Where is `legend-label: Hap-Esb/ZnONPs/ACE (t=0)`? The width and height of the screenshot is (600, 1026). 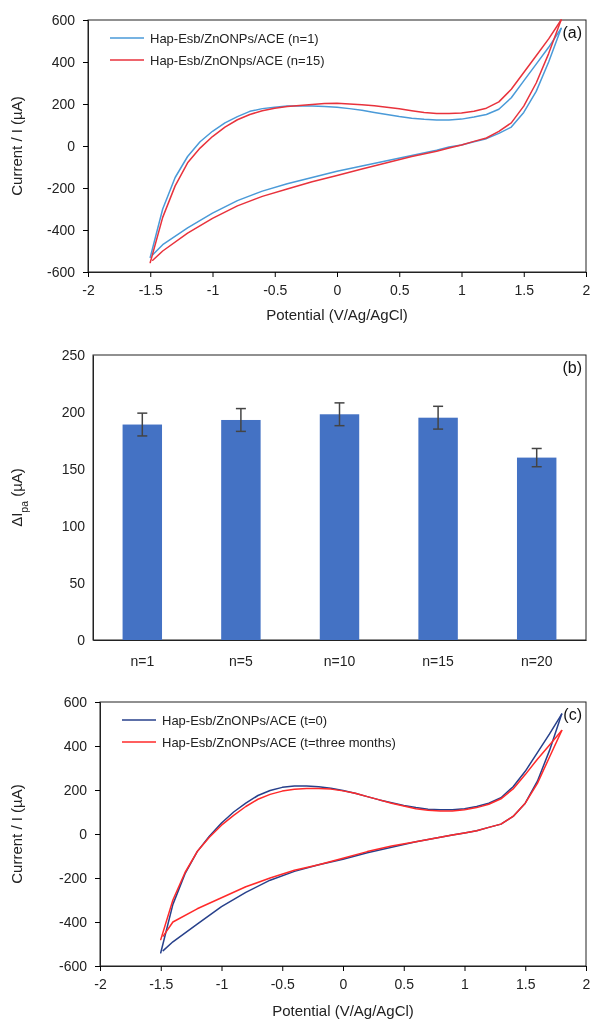 legend-label: Hap-Esb/ZnONPs/ACE (t=0) is located at coordinates (245, 720).